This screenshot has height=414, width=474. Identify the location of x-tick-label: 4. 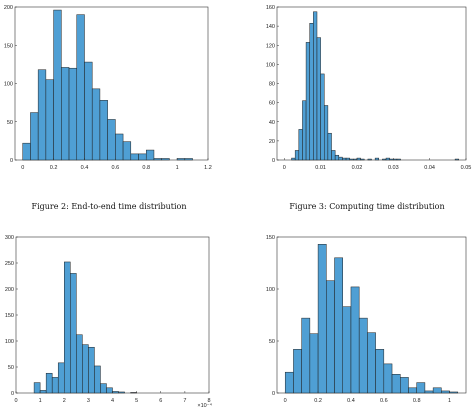
(112, 401).